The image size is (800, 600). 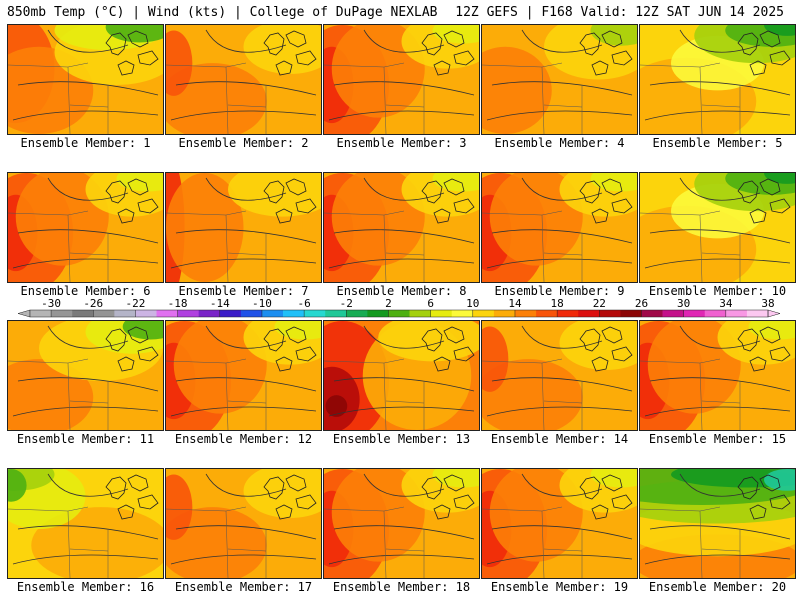 What do you see at coordinates (243, 291) in the screenshot?
I see `ensemble-member-label: Ensemble Member: 7` at bounding box center [243, 291].